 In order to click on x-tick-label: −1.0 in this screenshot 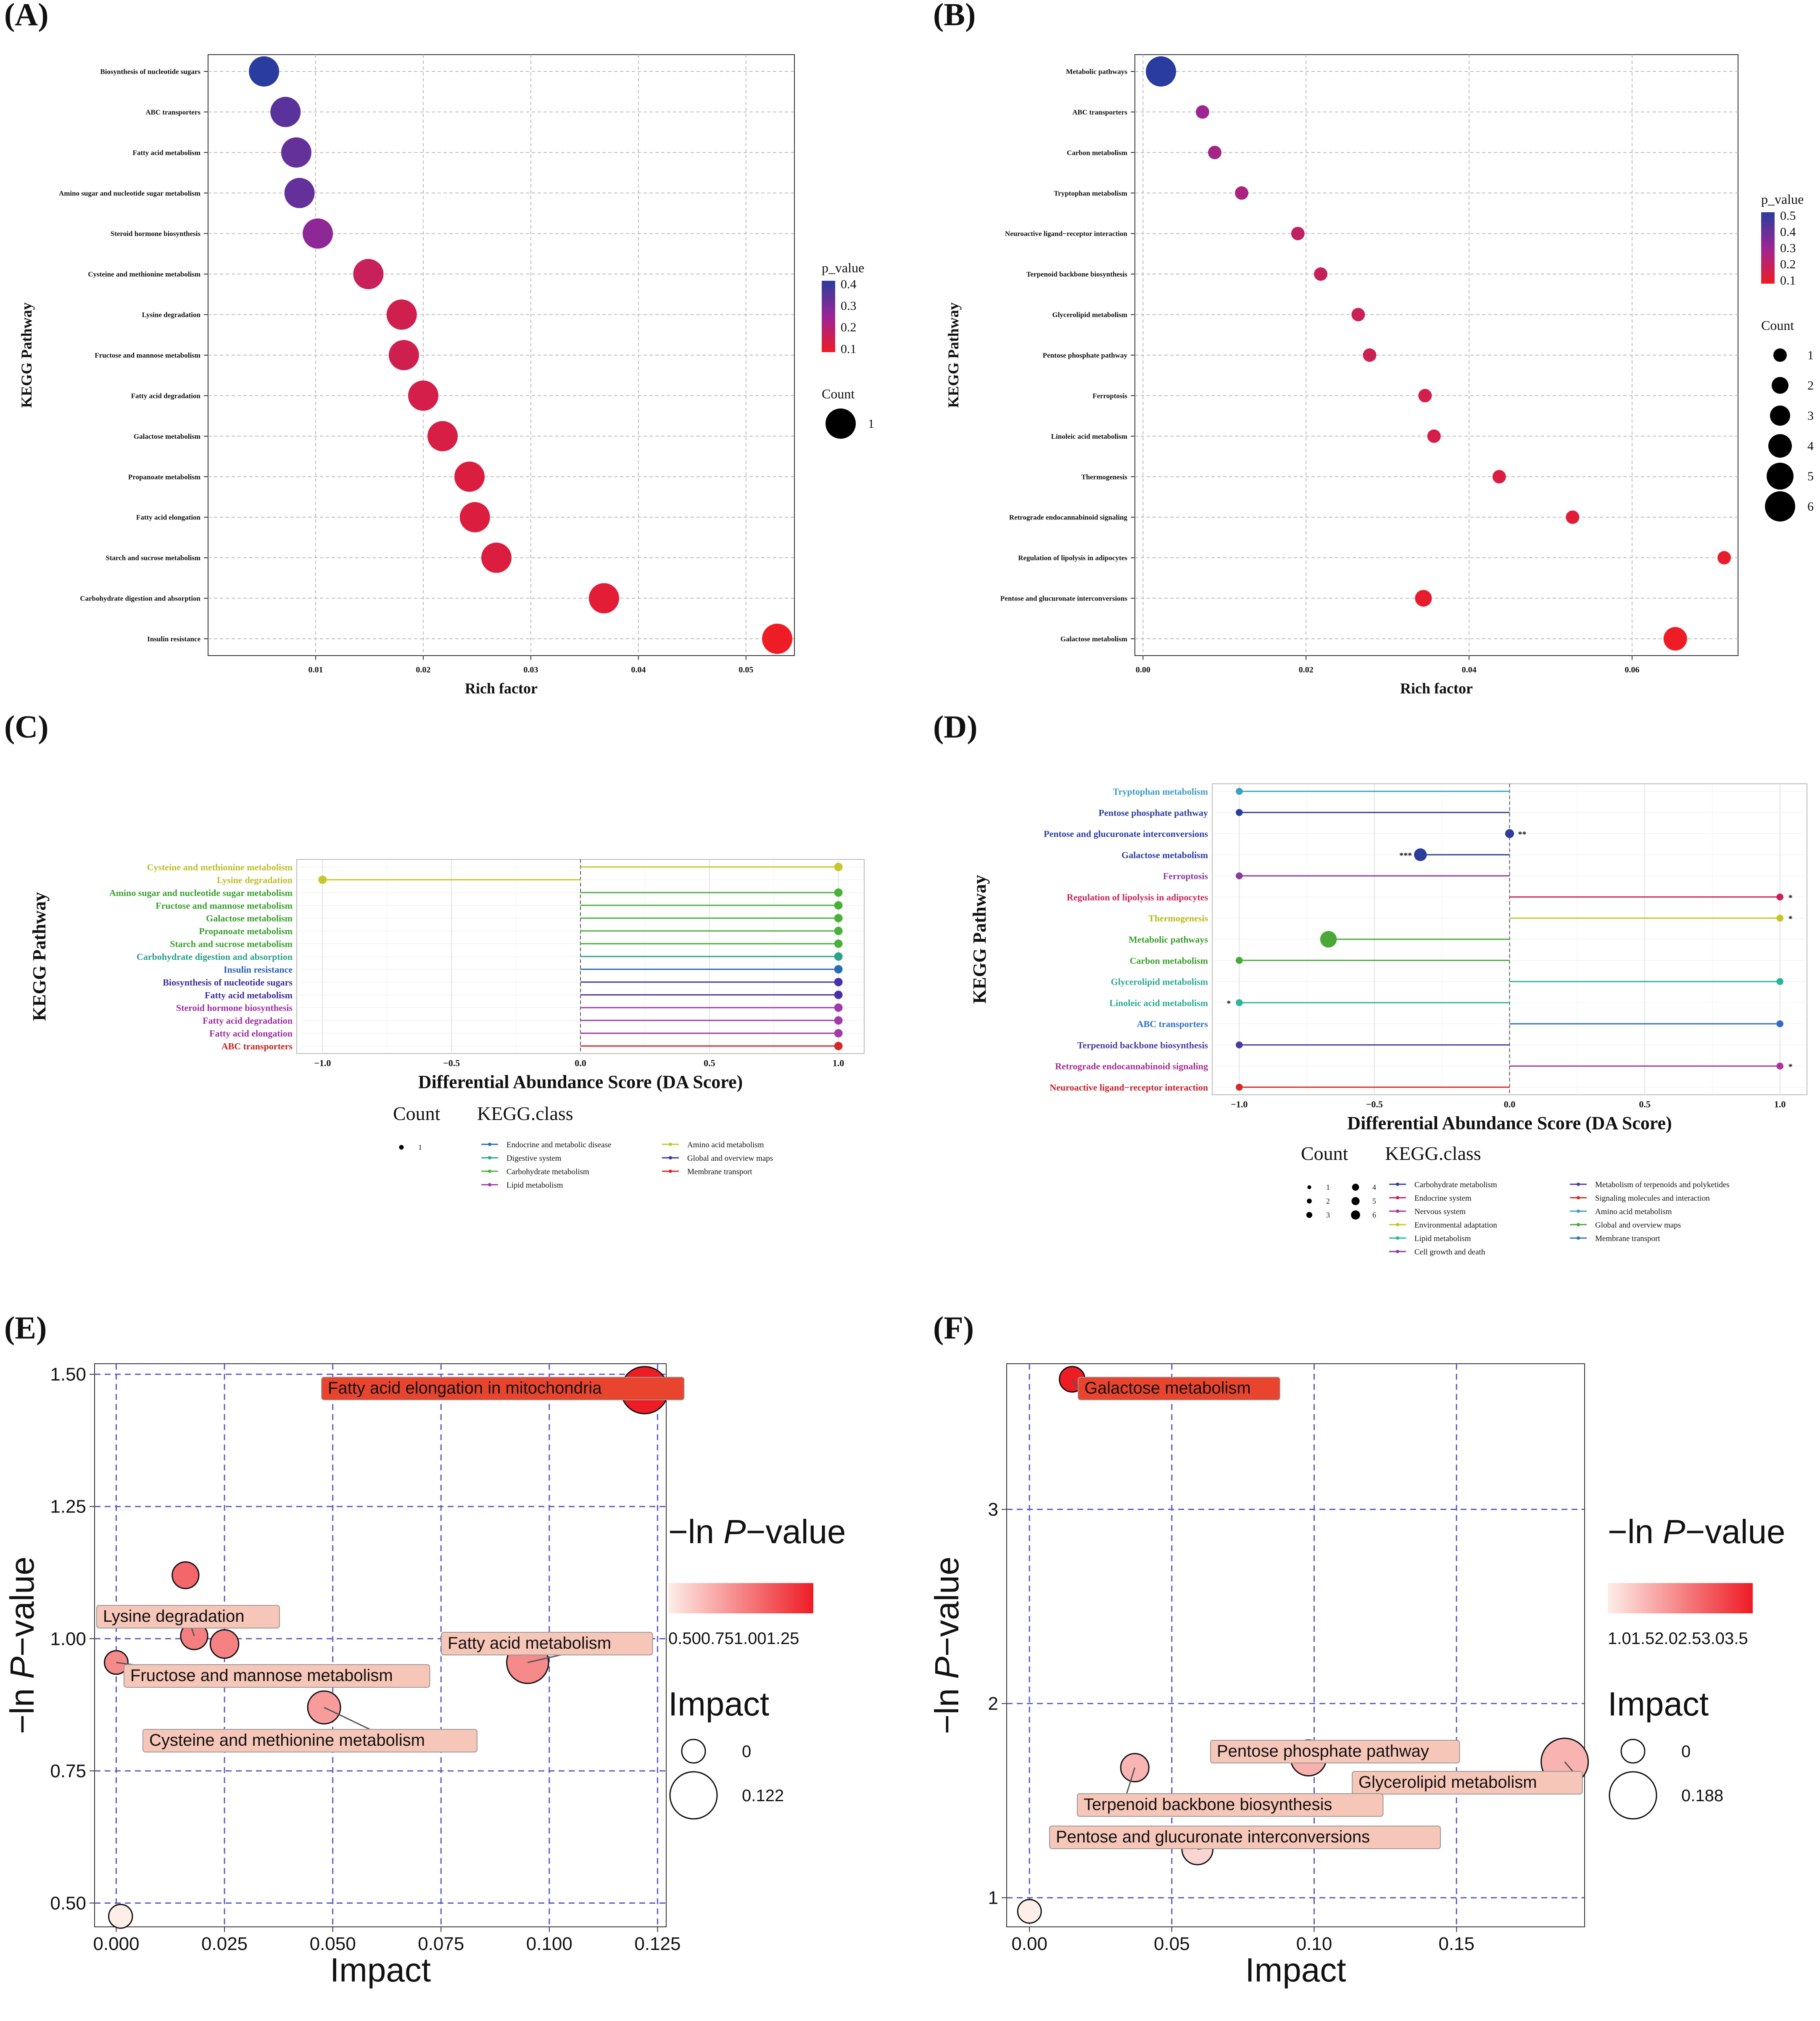, I will do `click(322, 1063)`.